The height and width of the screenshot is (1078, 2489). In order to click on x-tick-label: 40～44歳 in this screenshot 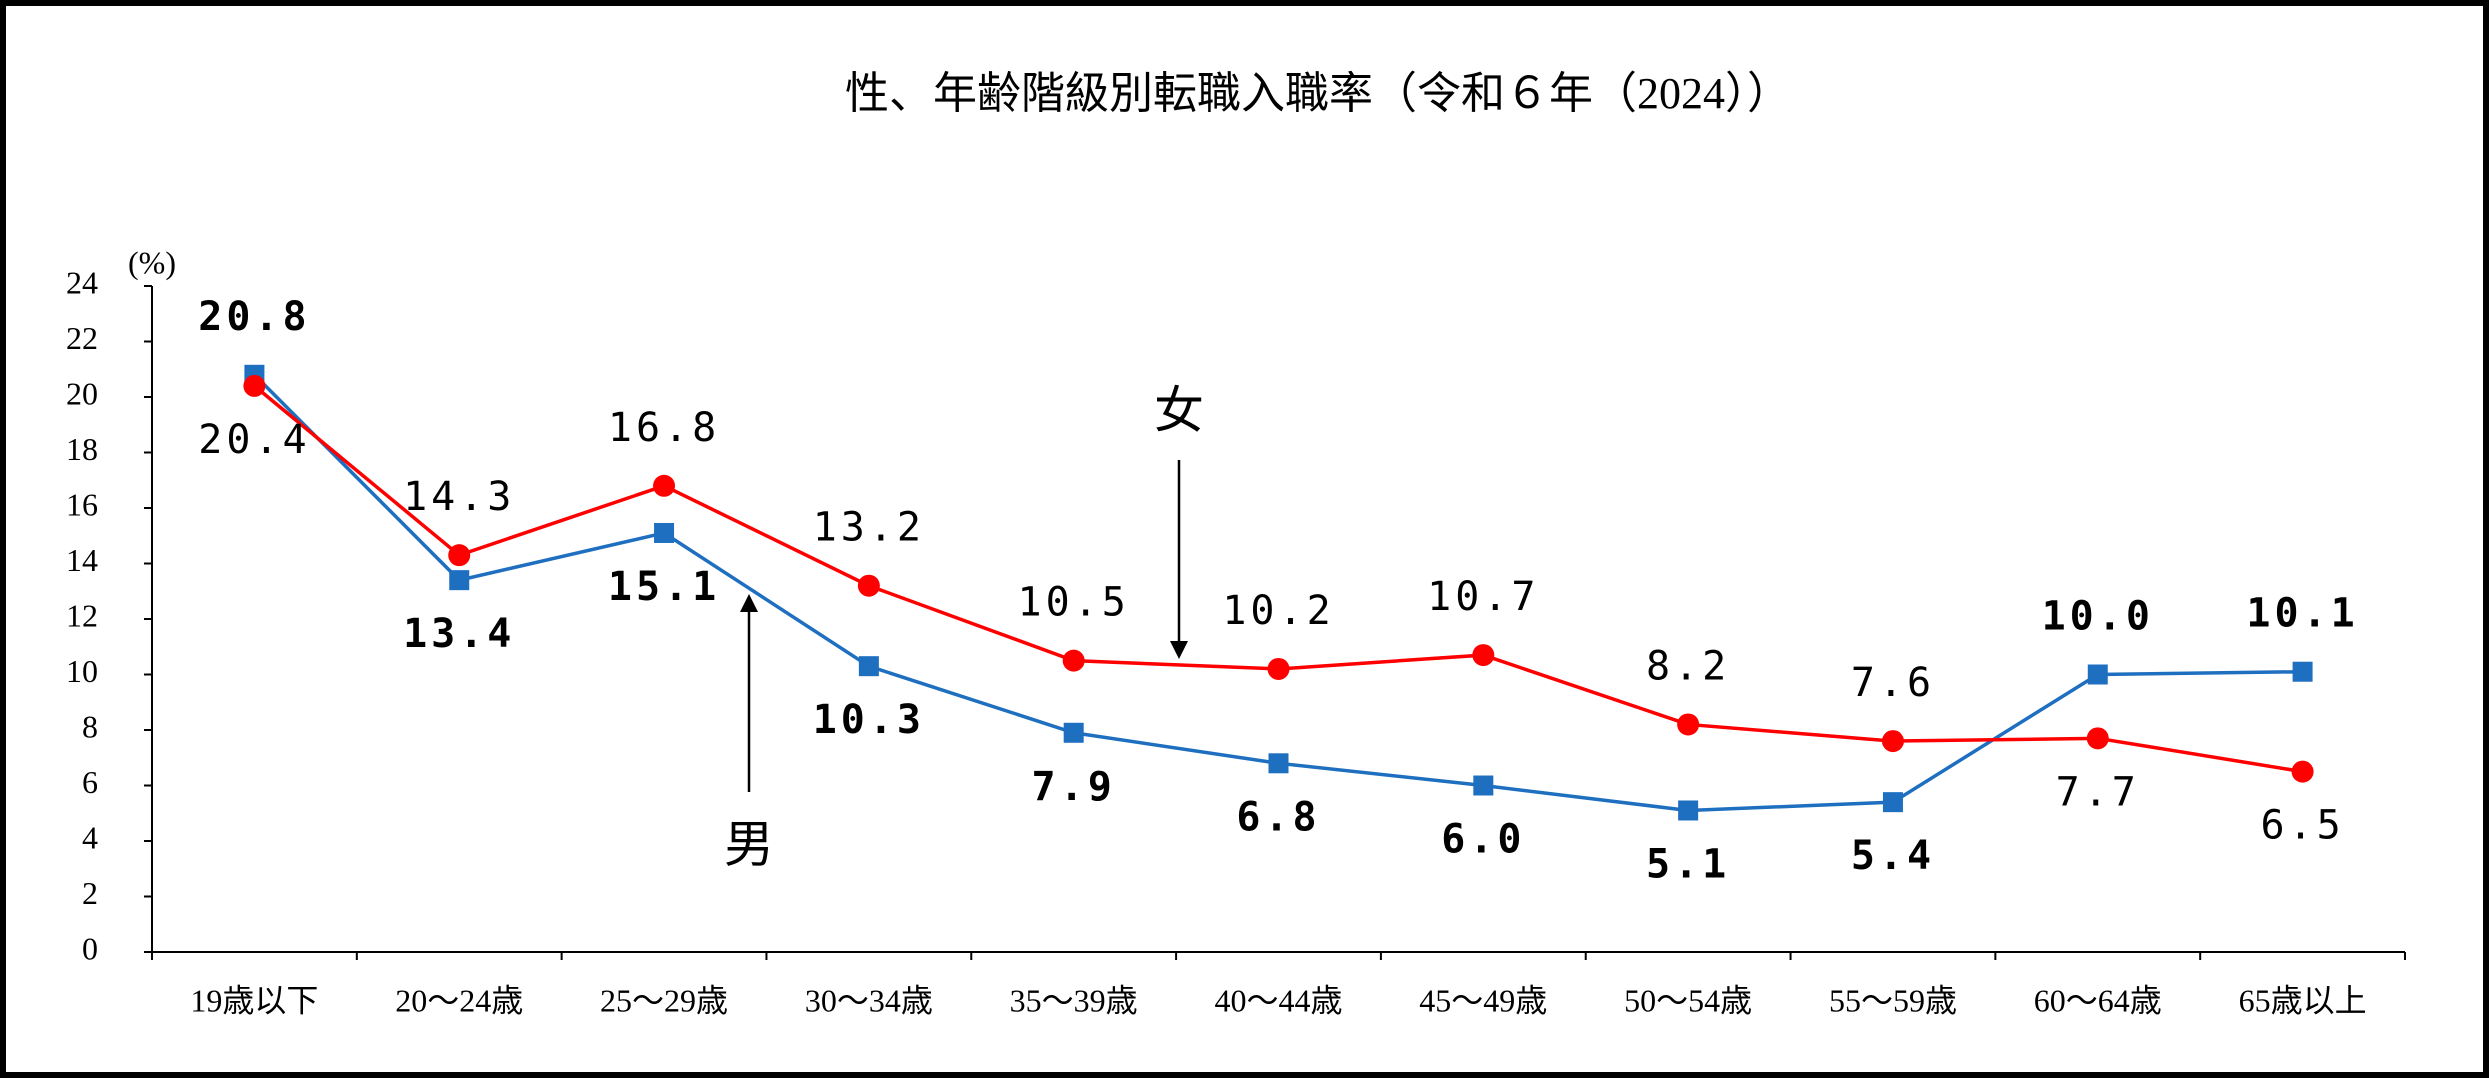, I will do `click(1278, 1000)`.